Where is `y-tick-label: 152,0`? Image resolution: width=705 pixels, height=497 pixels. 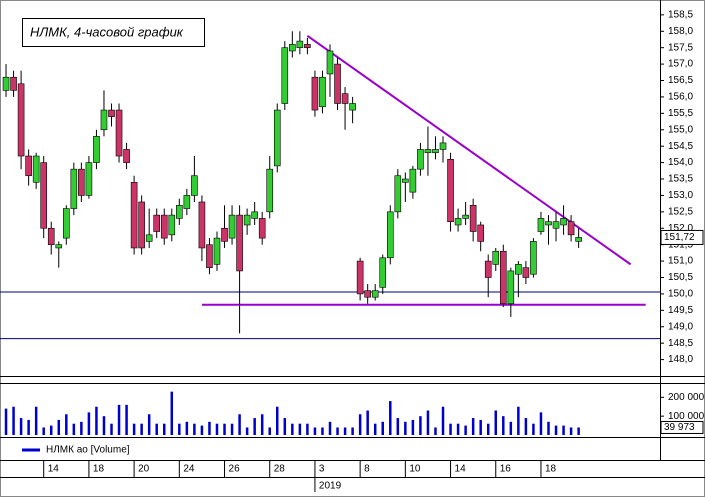
y-tick-label: 152,0 is located at coordinates (680, 228).